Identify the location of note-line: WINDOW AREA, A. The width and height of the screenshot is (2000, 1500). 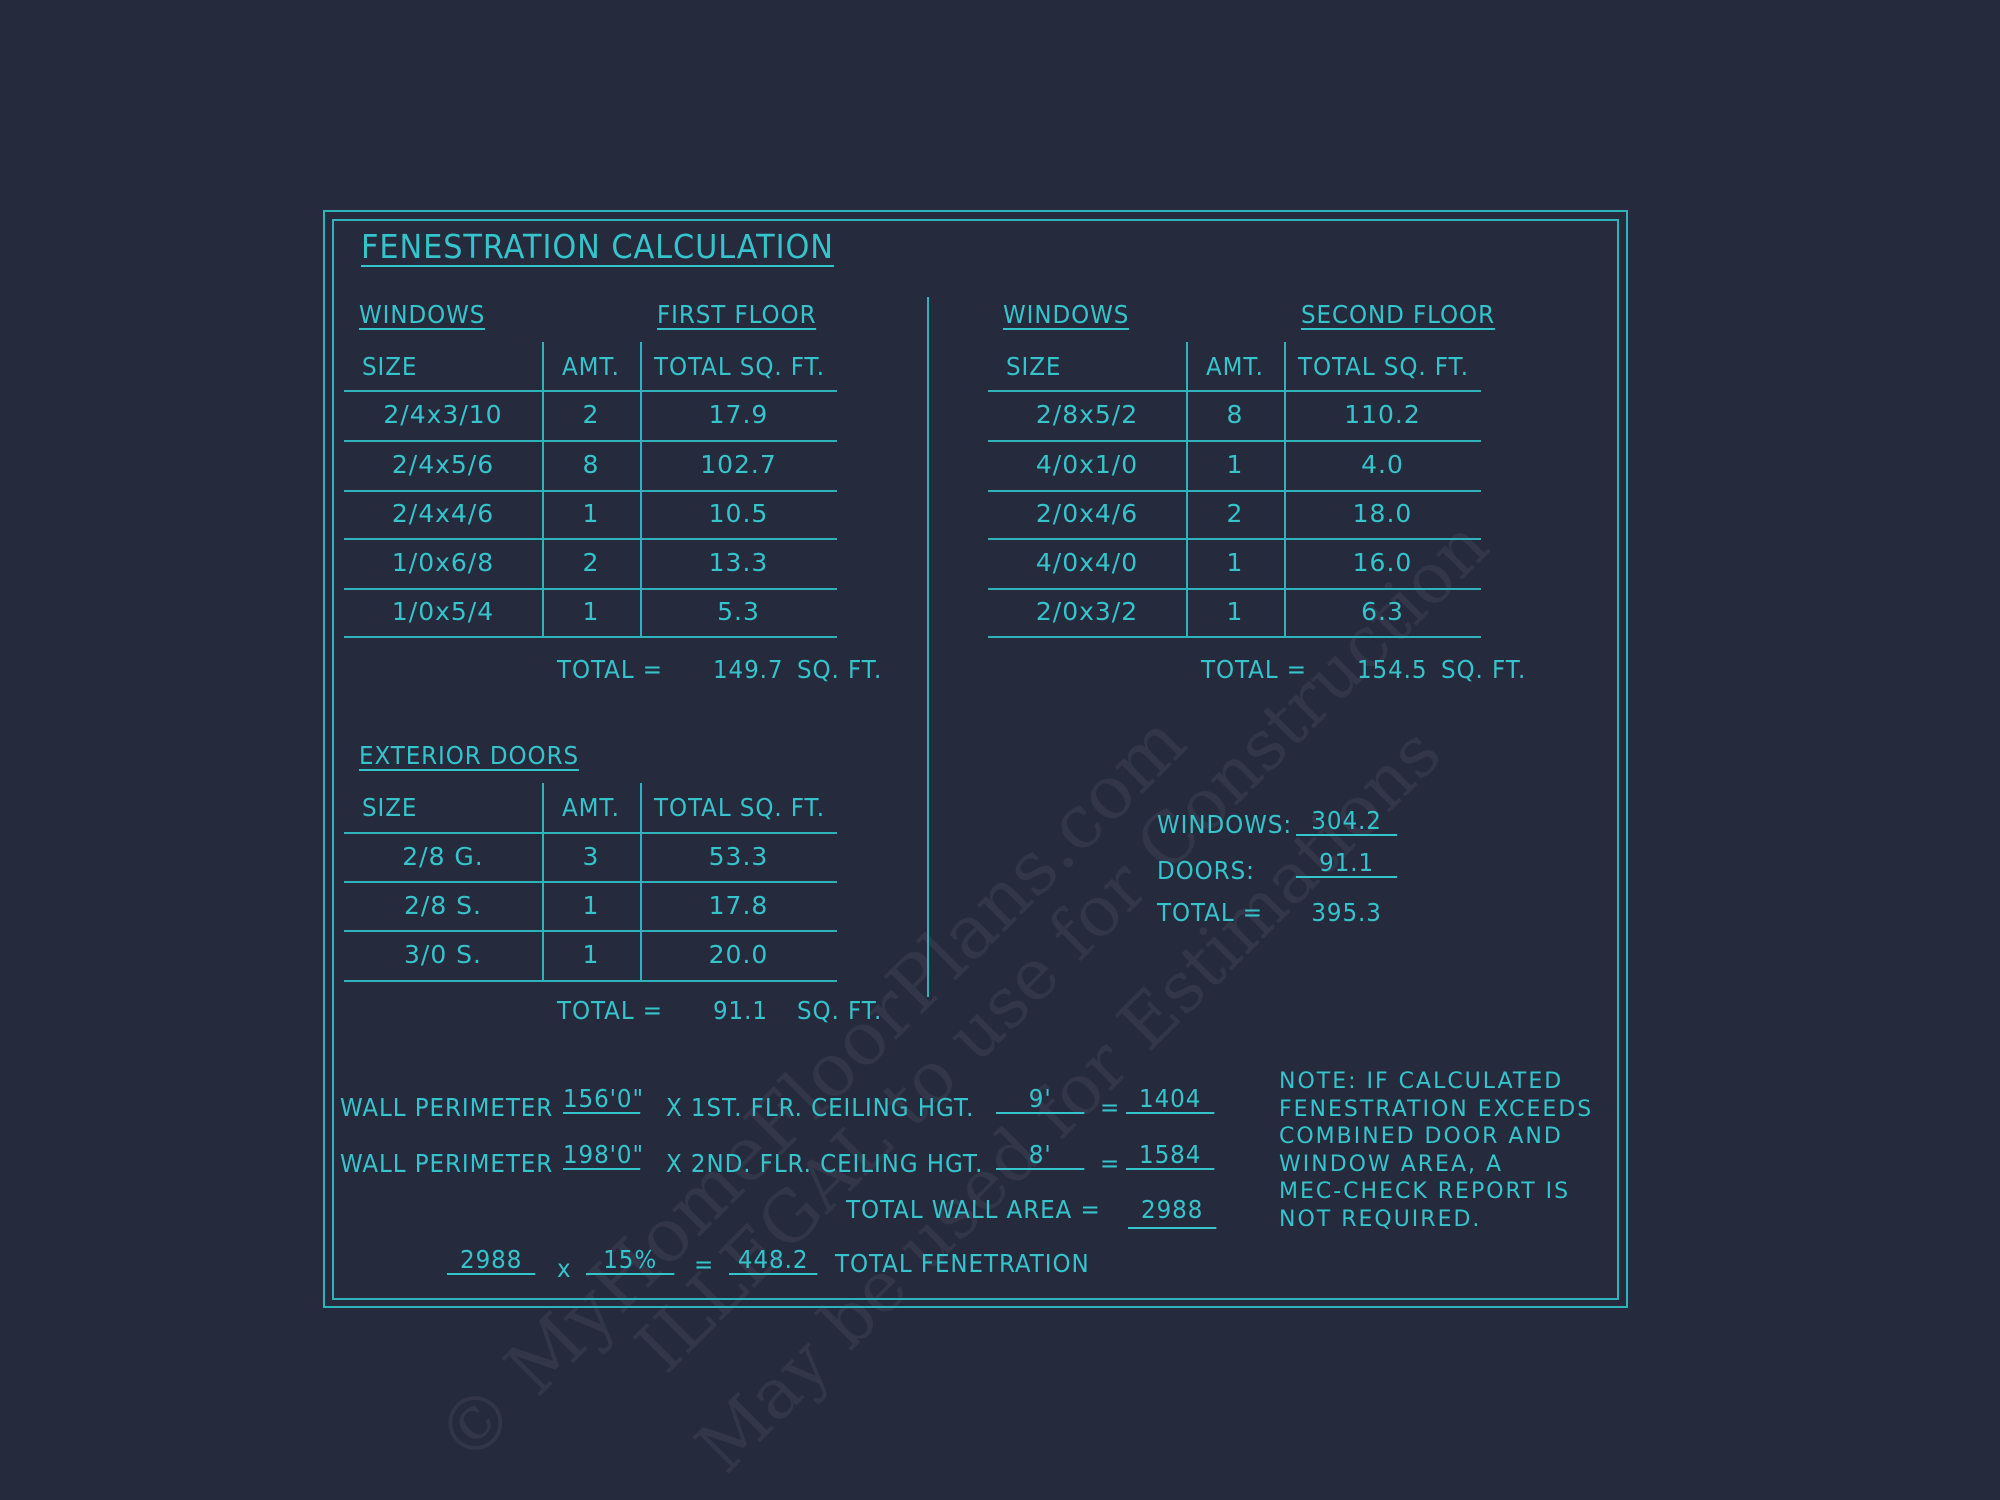
(1391, 1164).